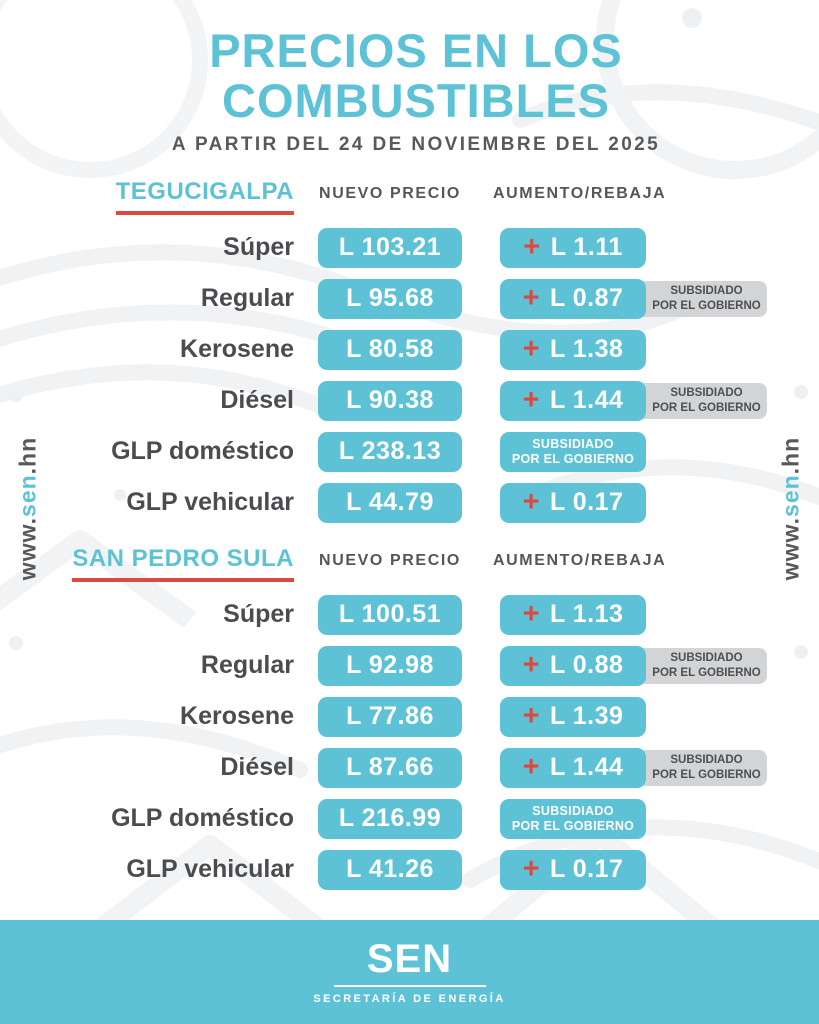 Image resolution: width=819 pixels, height=1024 pixels. Describe the element at coordinates (390, 665) in the screenshot. I see `new-price-pill: L 92.98` at that location.